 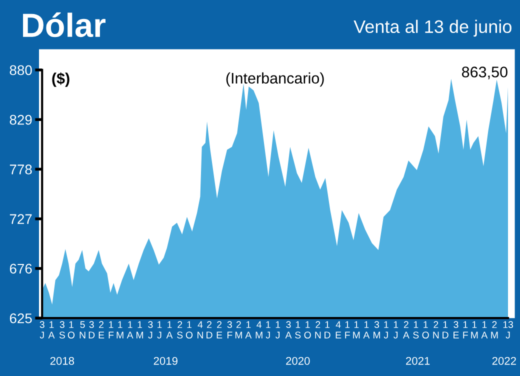 What do you see at coordinates (485, 73) in the screenshot?
I see `annotation: 863,50` at bounding box center [485, 73].